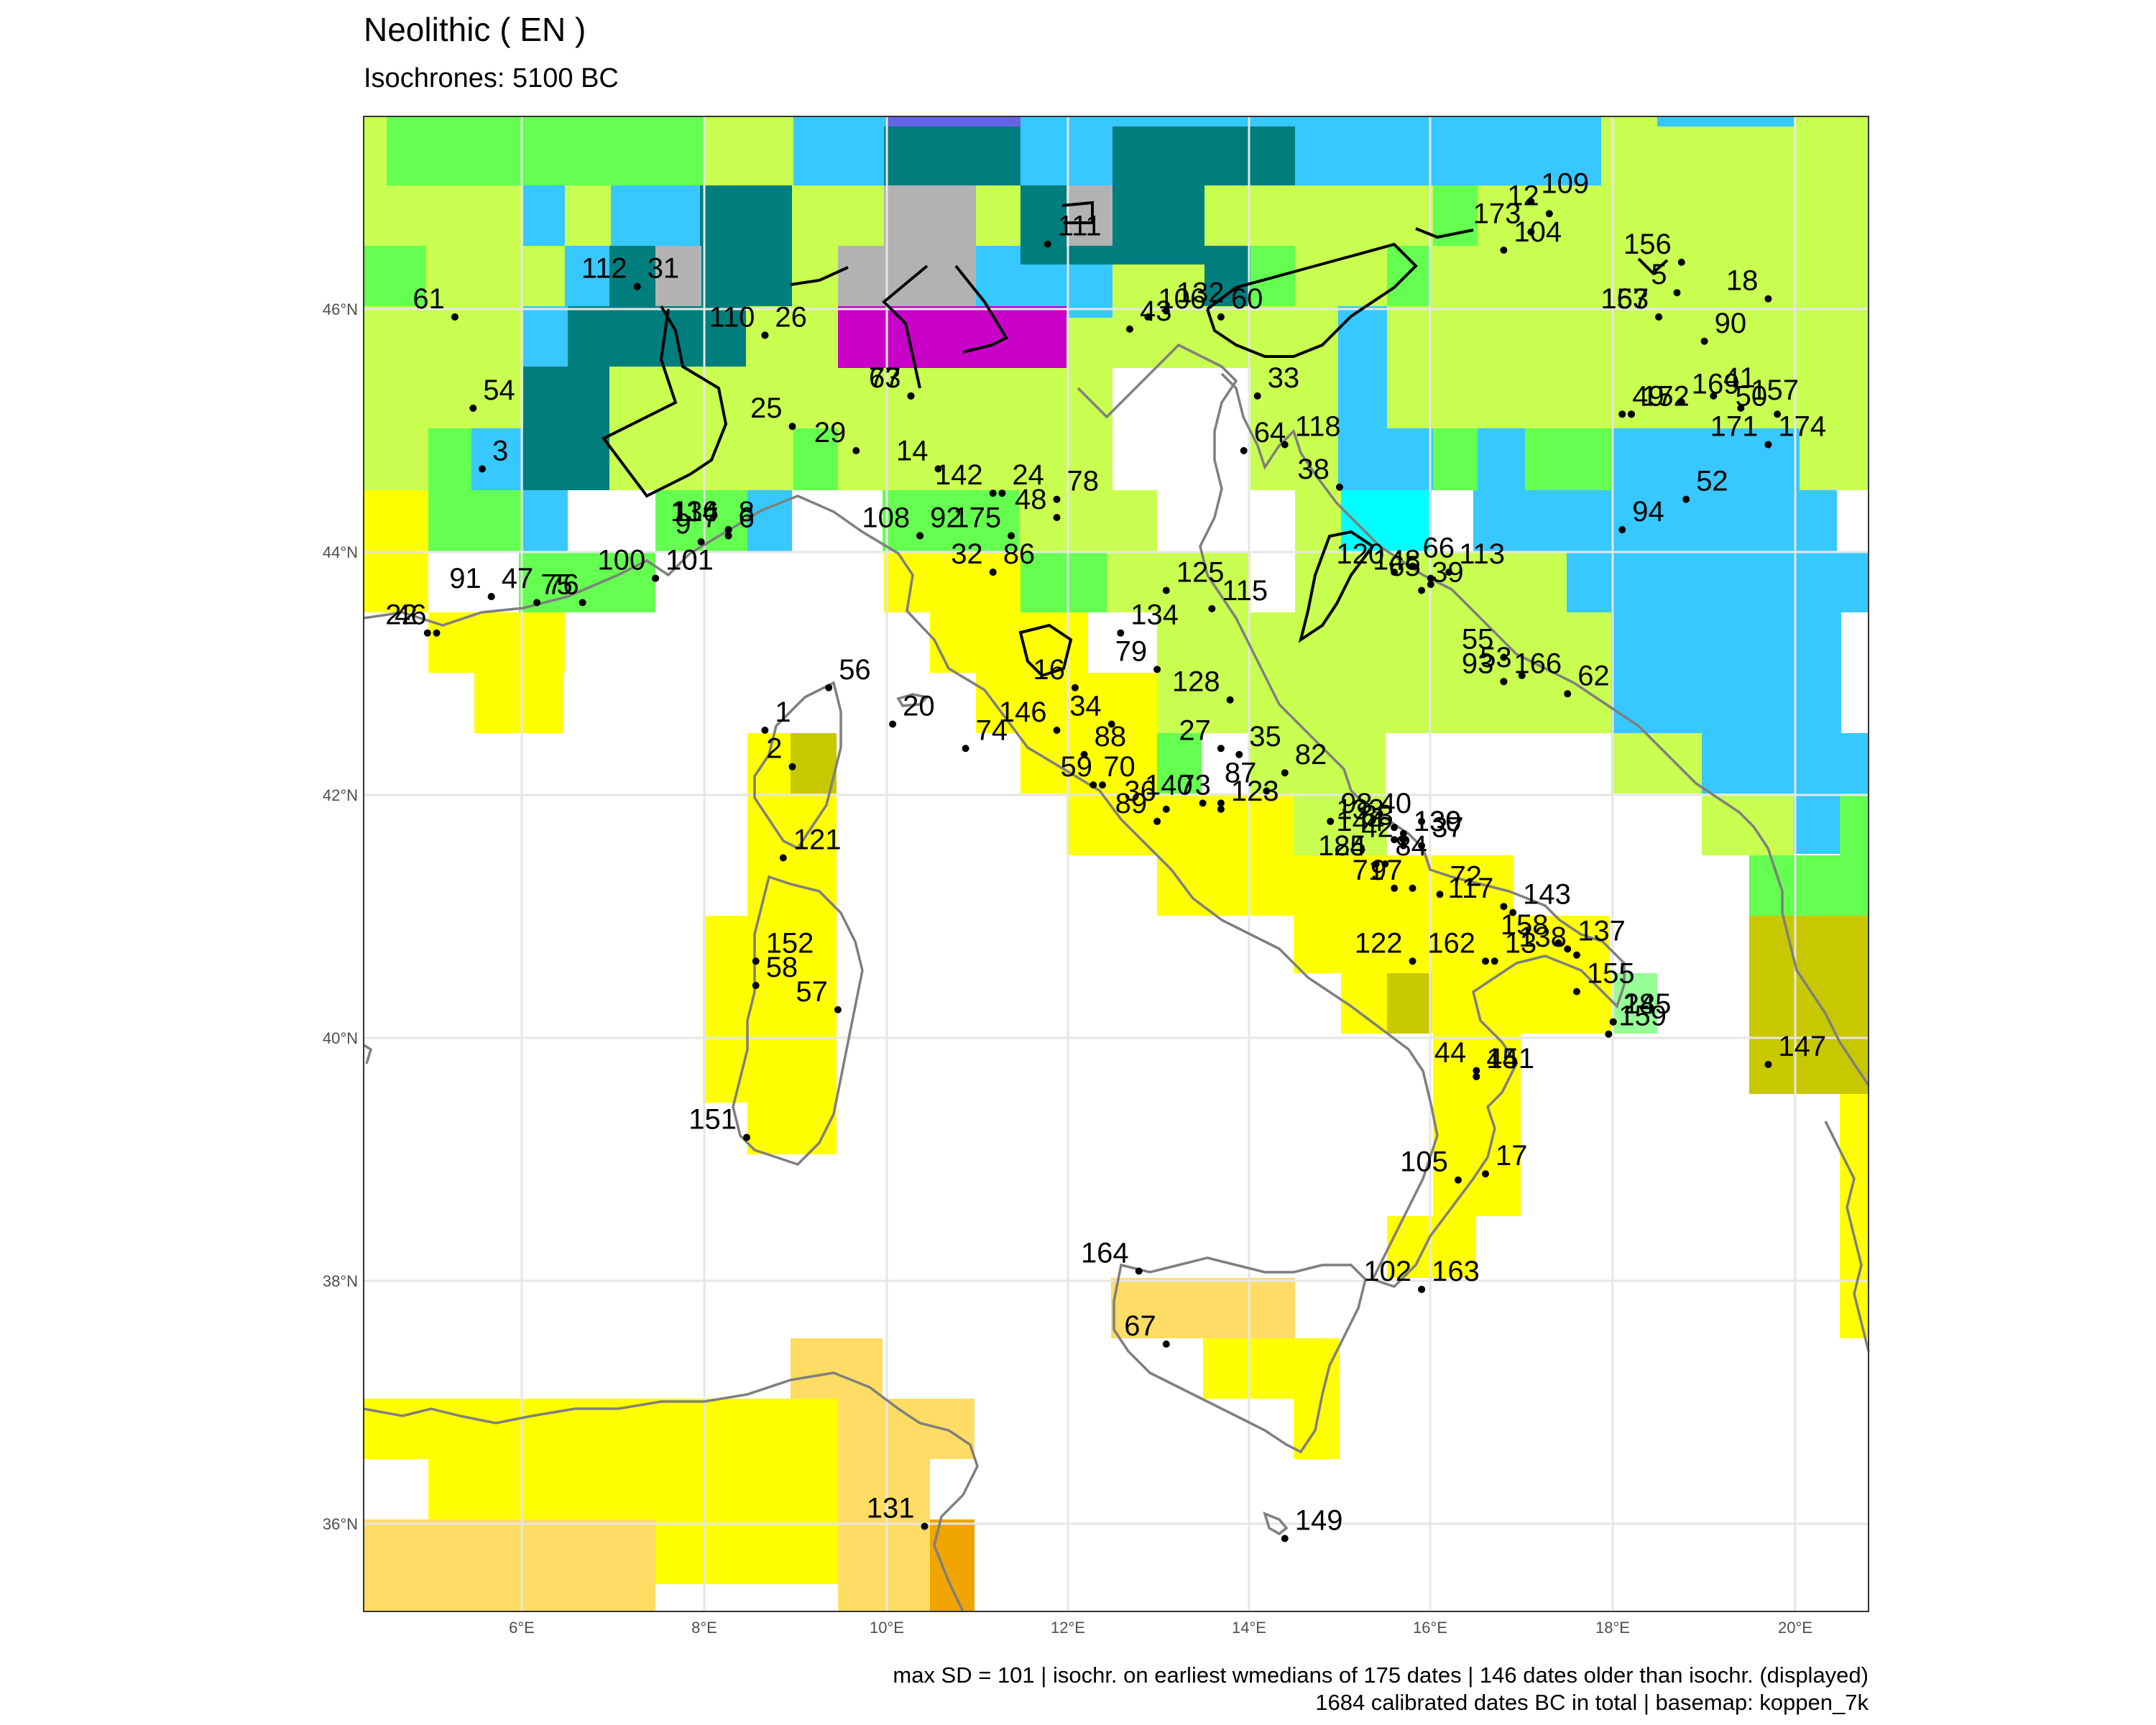  What do you see at coordinates (341, 1281) in the screenshot?
I see `lat-tick-label: 38°N` at bounding box center [341, 1281].